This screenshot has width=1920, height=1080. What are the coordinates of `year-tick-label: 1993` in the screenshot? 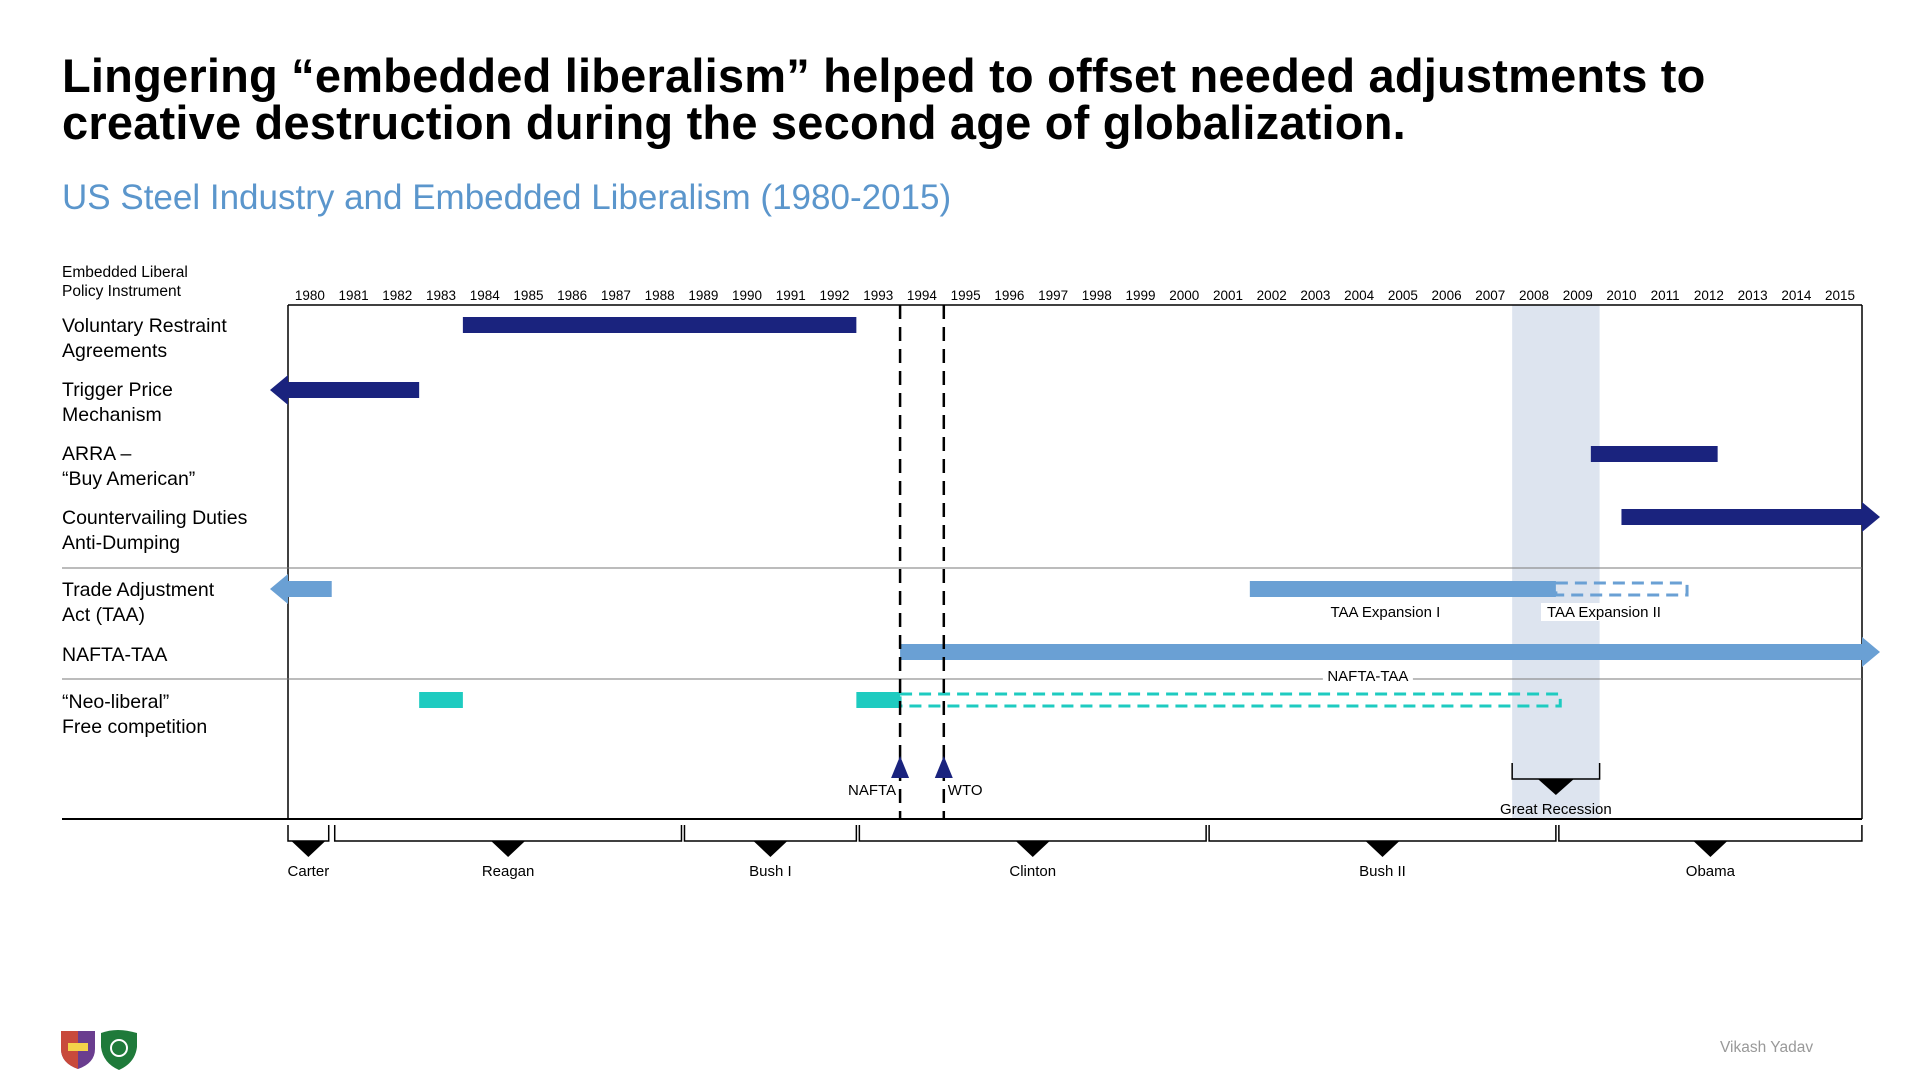 It's located at (878, 295).